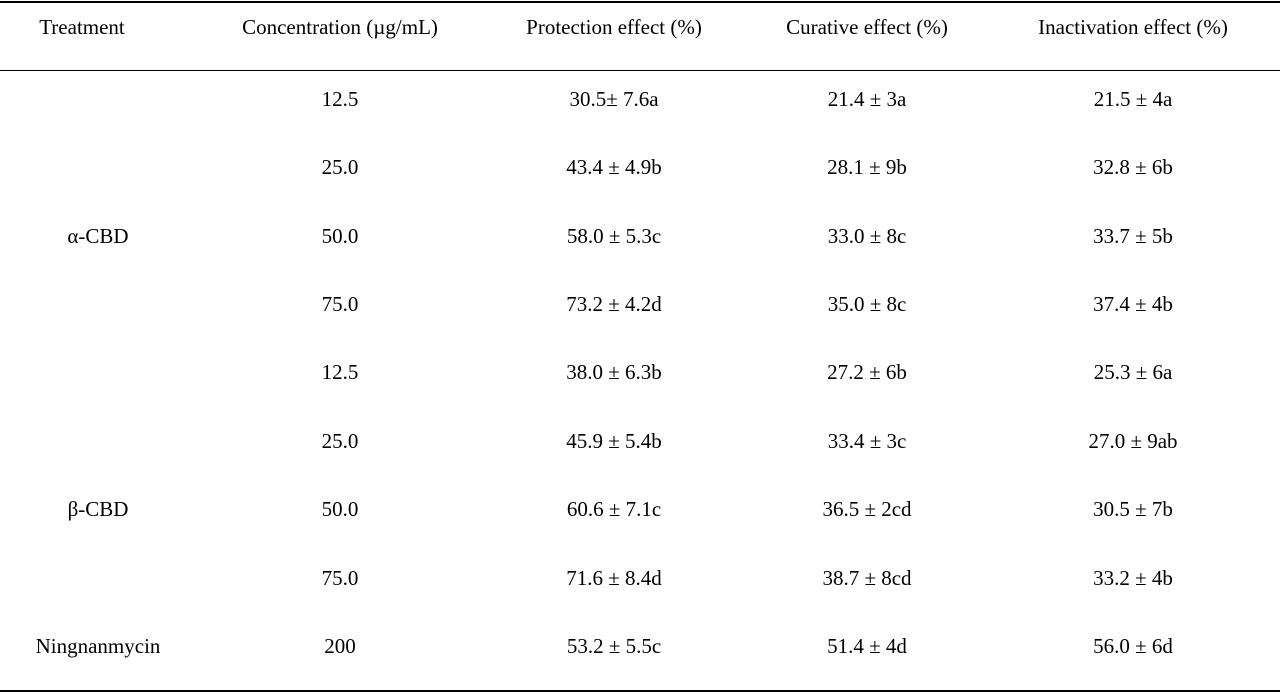  I want to click on table-header-rule, so click(640, 70).